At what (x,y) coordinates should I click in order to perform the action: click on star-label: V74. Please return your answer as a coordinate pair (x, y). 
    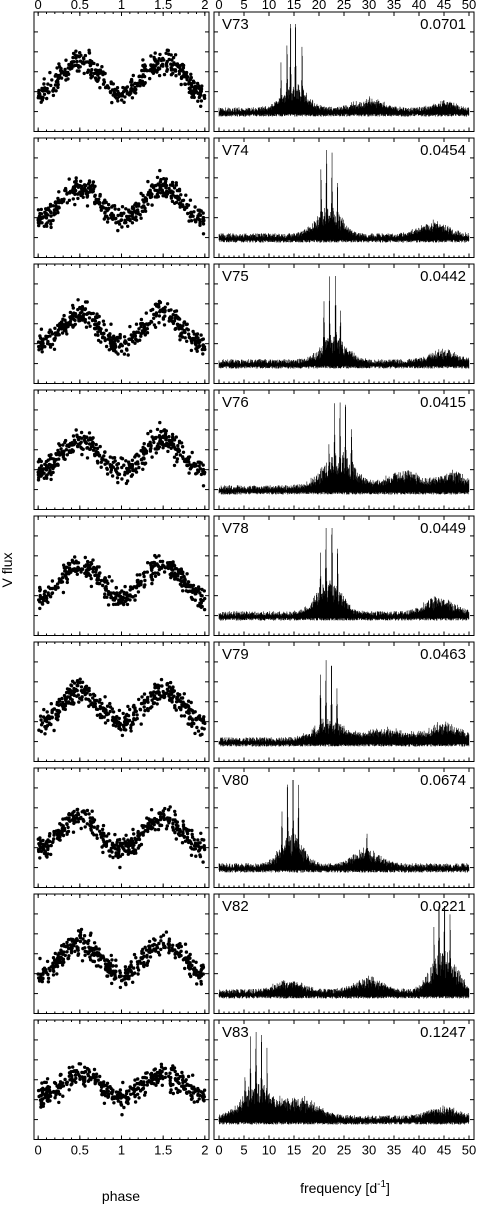
    Looking at the image, I should click on (235, 150).